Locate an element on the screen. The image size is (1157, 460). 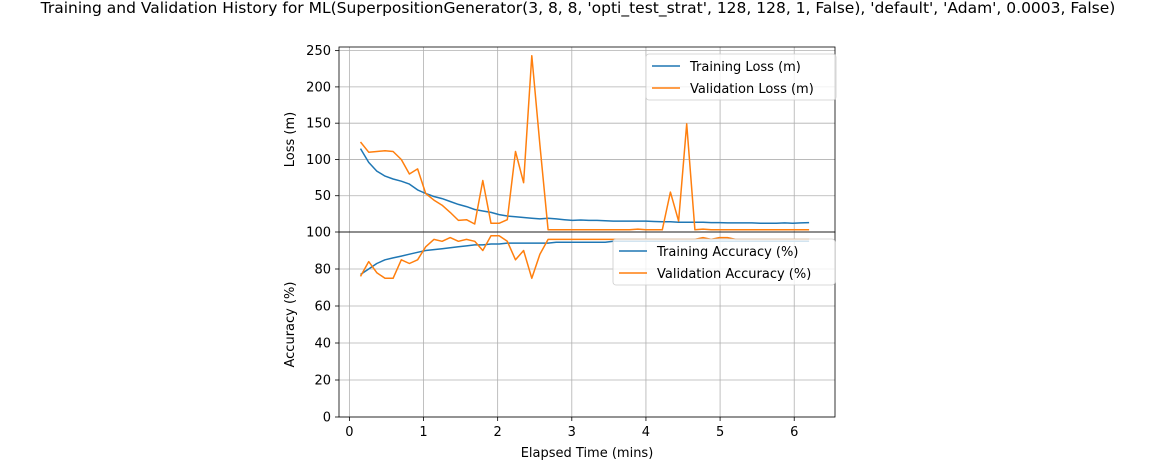
series-line-validation-loss-m is located at coordinates (584, 142).